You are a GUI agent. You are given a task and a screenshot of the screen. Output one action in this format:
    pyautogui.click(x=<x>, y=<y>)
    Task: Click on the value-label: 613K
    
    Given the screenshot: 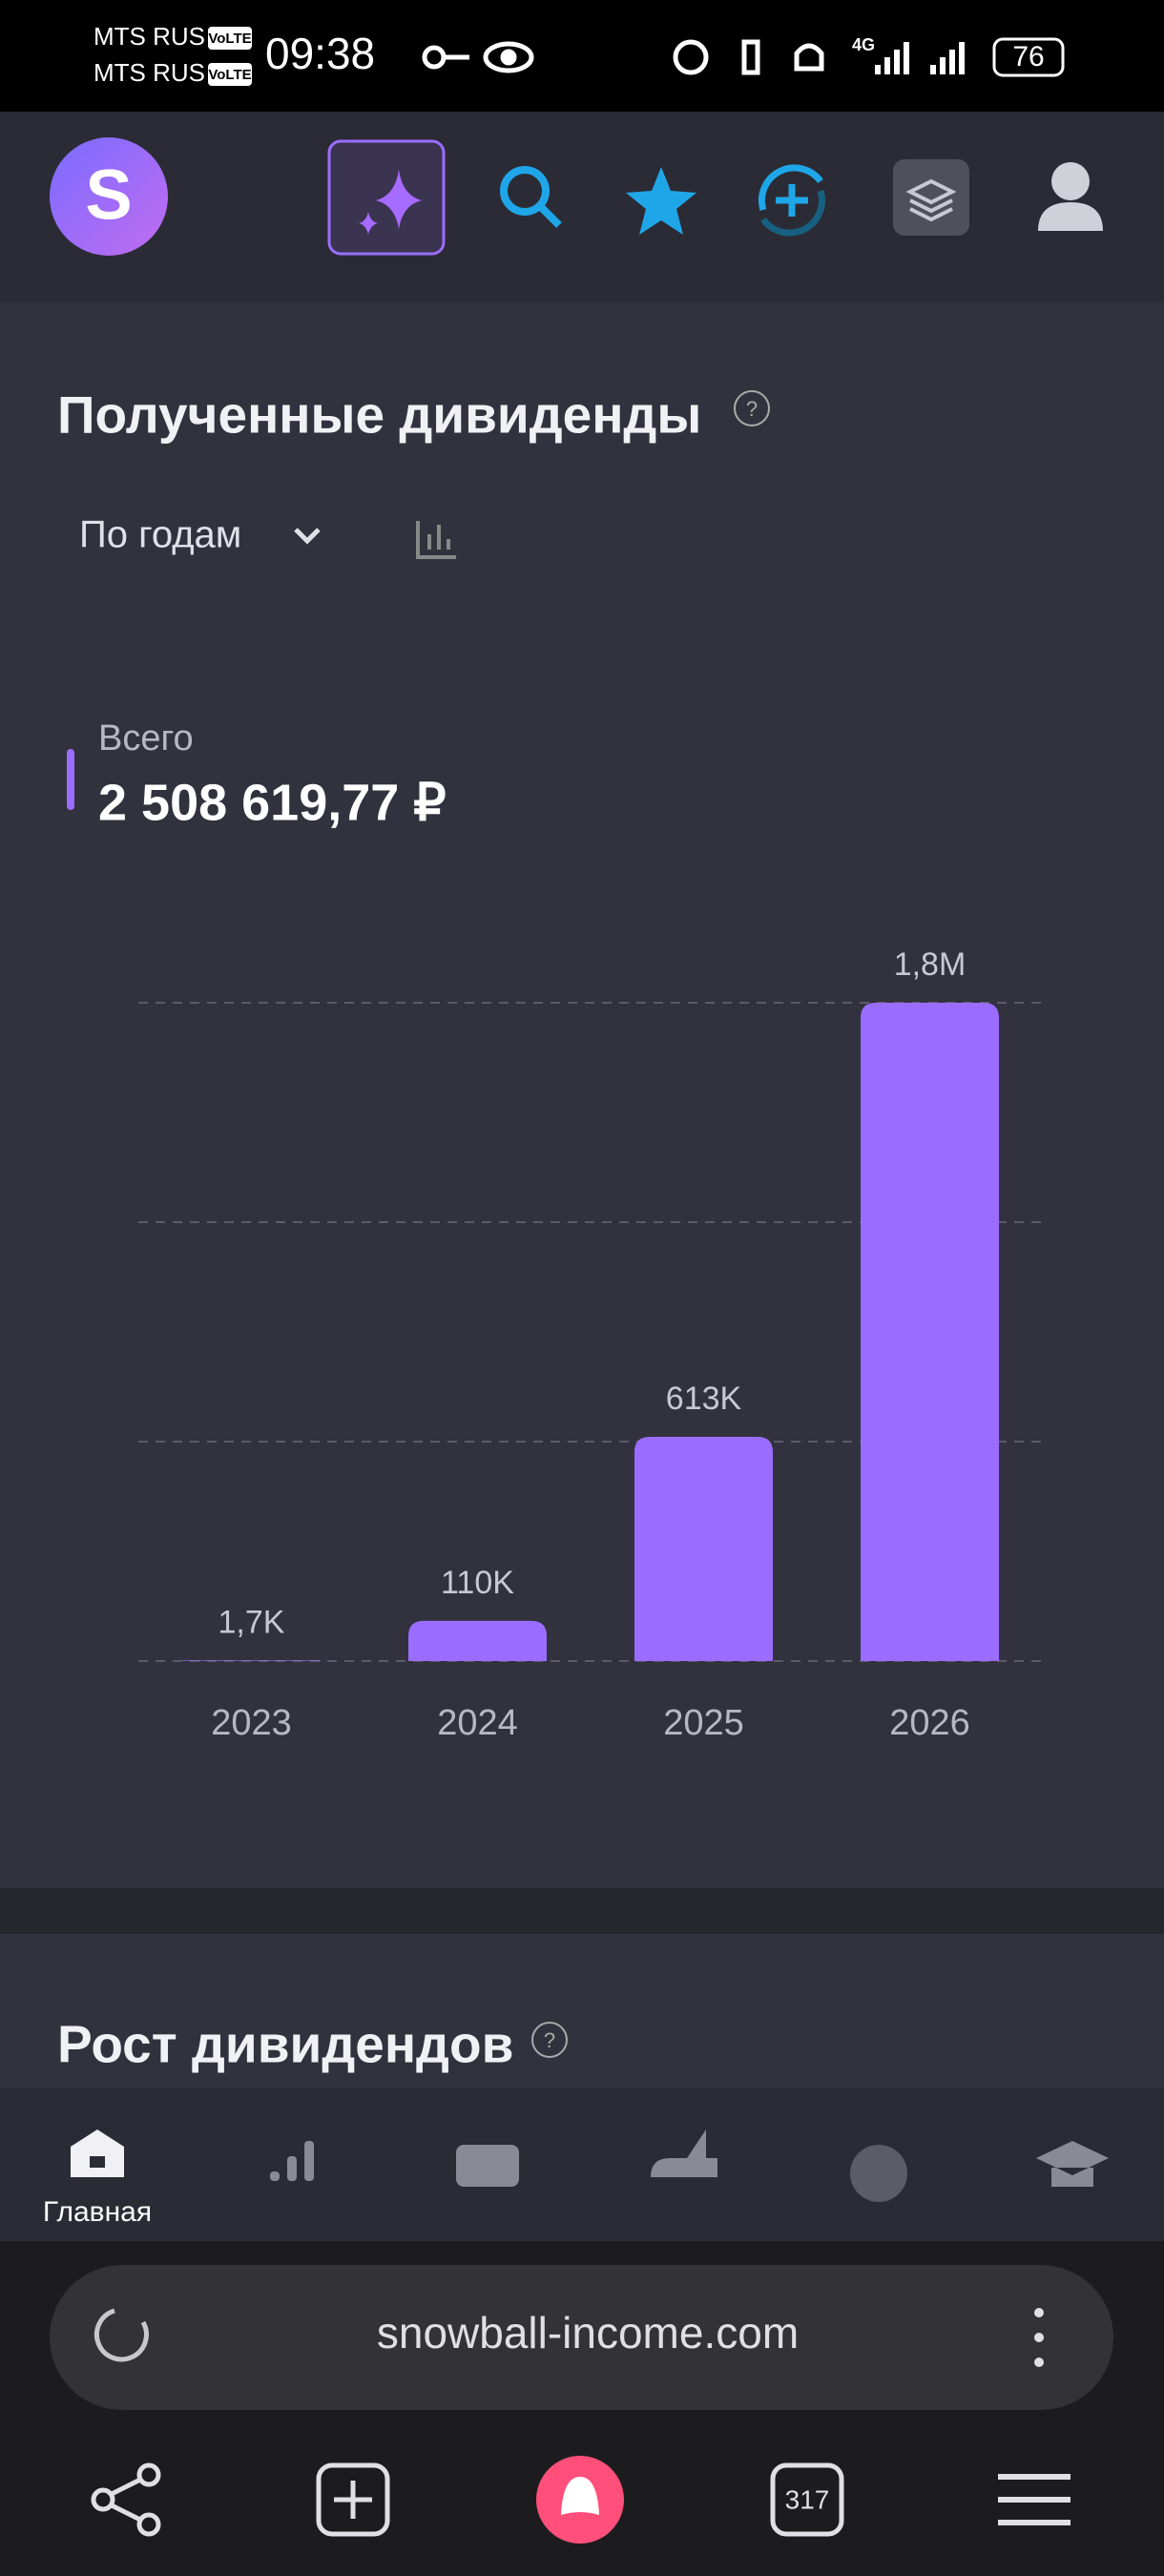 What is the action you would take?
    pyautogui.click(x=704, y=1399)
    